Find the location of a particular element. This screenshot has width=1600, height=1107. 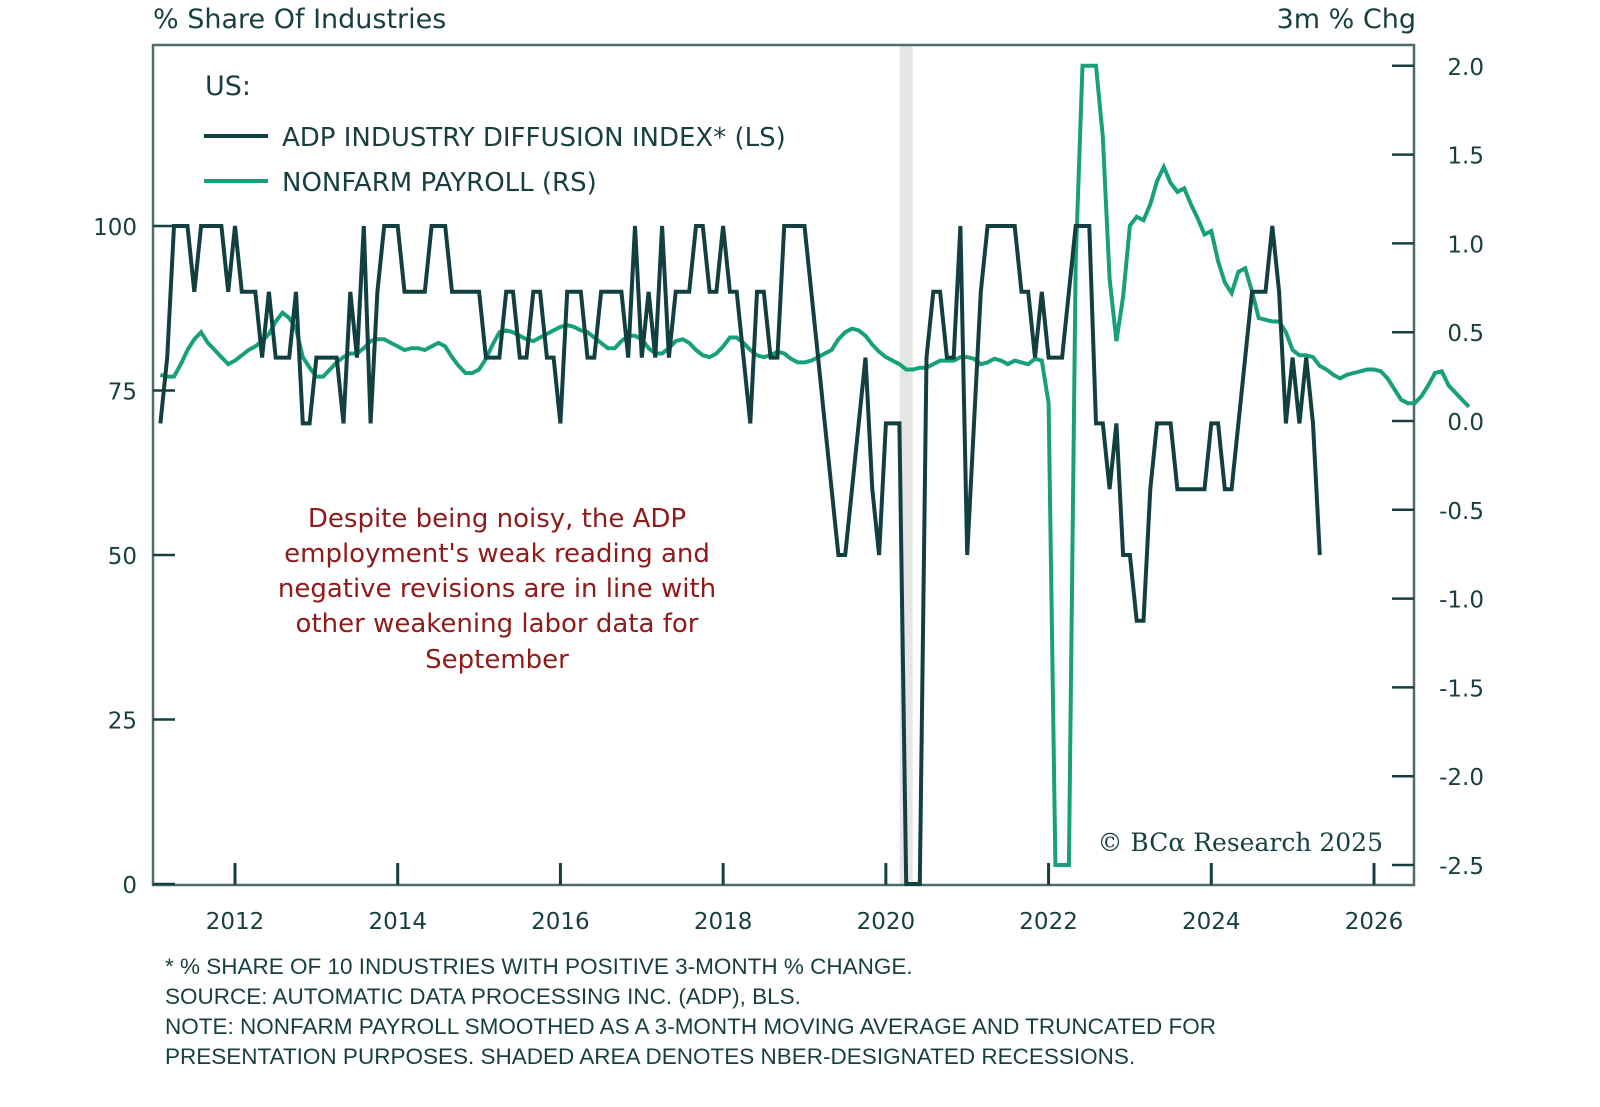

x-axis: 2012 2014 2016 2018 2020 2022 2024 2026 is located at coordinates (805, 899).